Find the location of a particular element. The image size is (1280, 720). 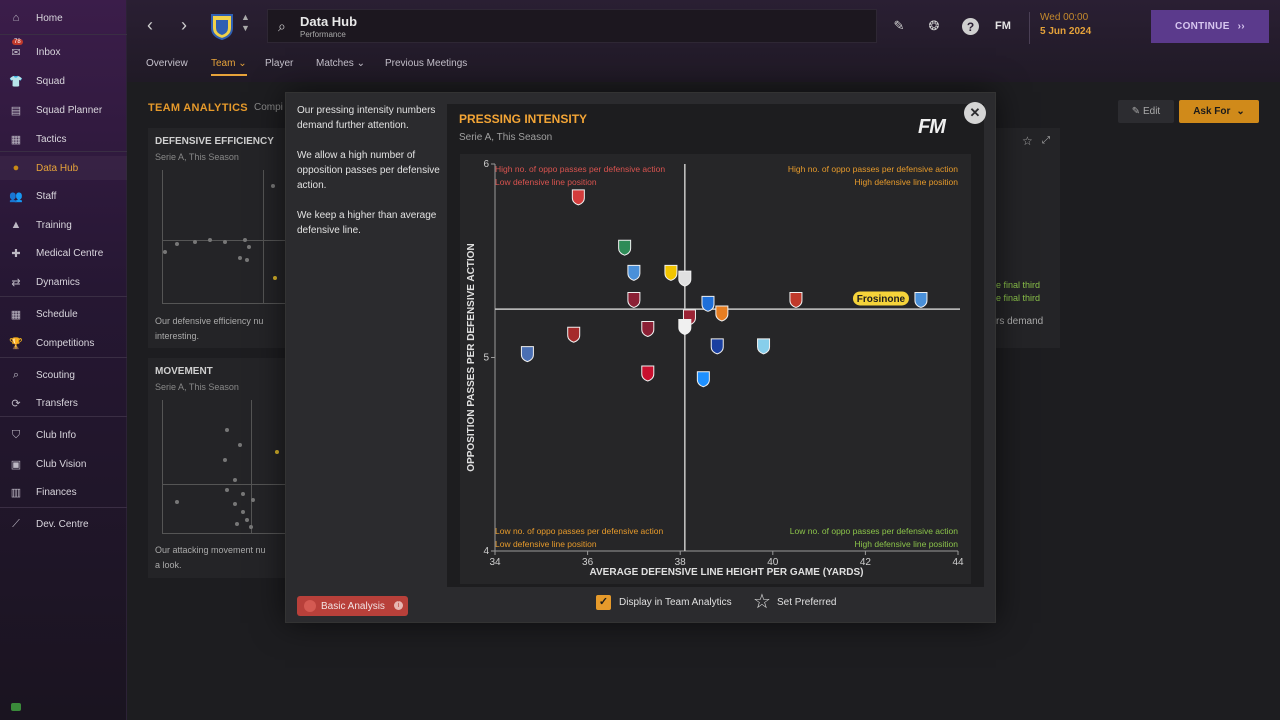

sidebar-item-label: Dynamics is located at coordinates (58, 282).